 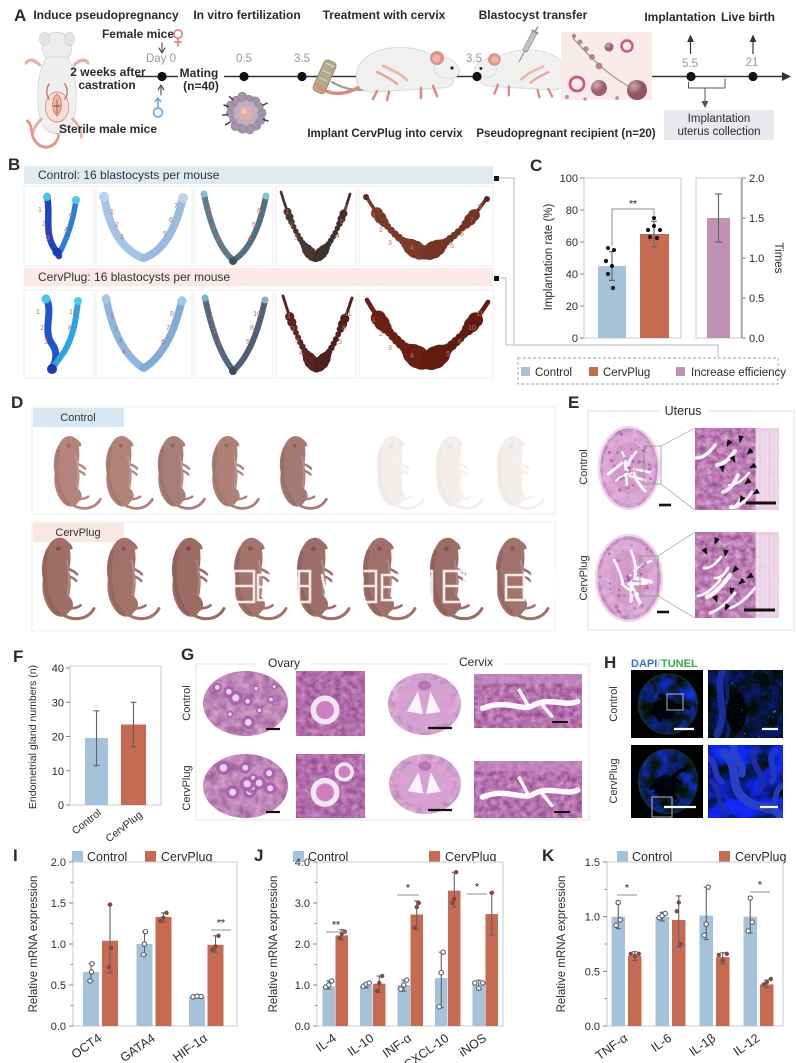 I want to click on svg-text: H, so click(x=610, y=662).